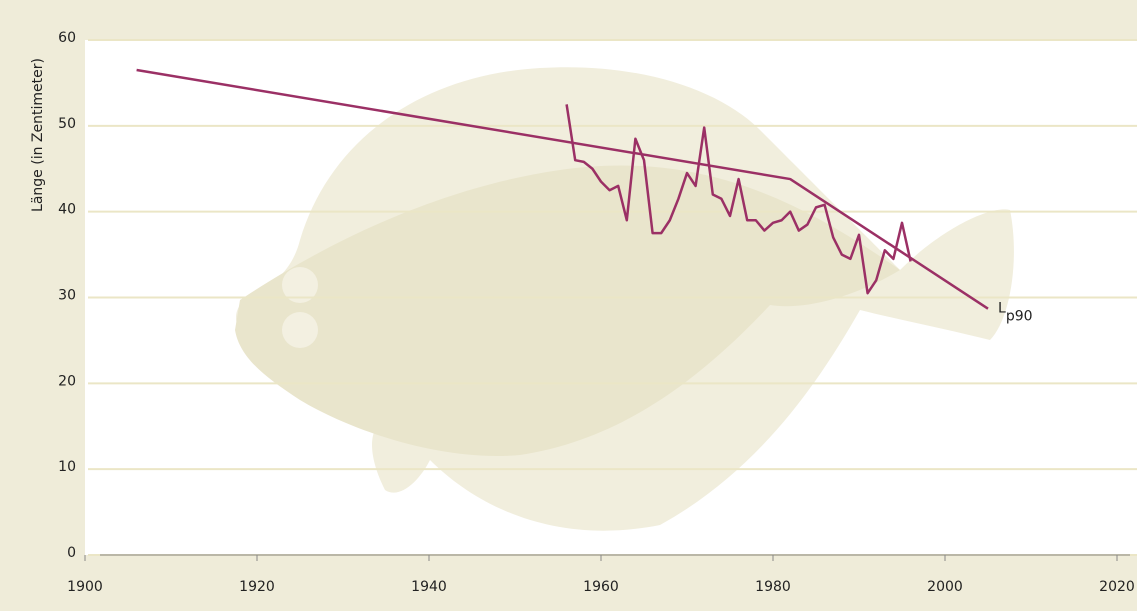  What do you see at coordinates (429, 587) in the screenshot?
I see `x-tick-label: 1940` at bounding box center [429, 587].